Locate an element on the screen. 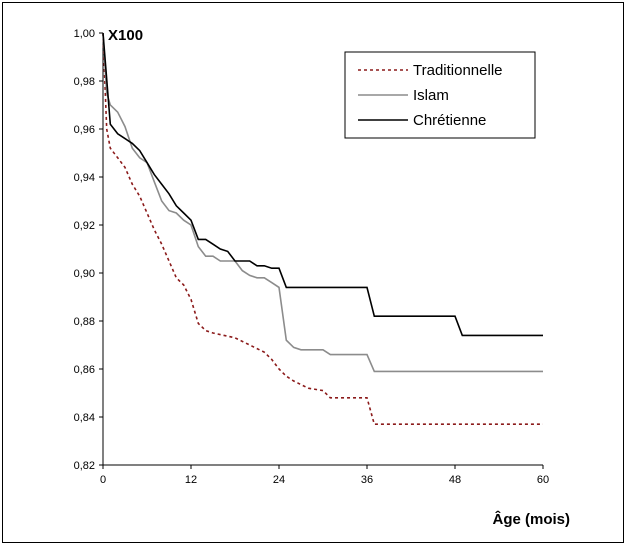 This screenshot has height=547, width=628. y-tick-label: 0,92 is located at coordinates (84, 226).